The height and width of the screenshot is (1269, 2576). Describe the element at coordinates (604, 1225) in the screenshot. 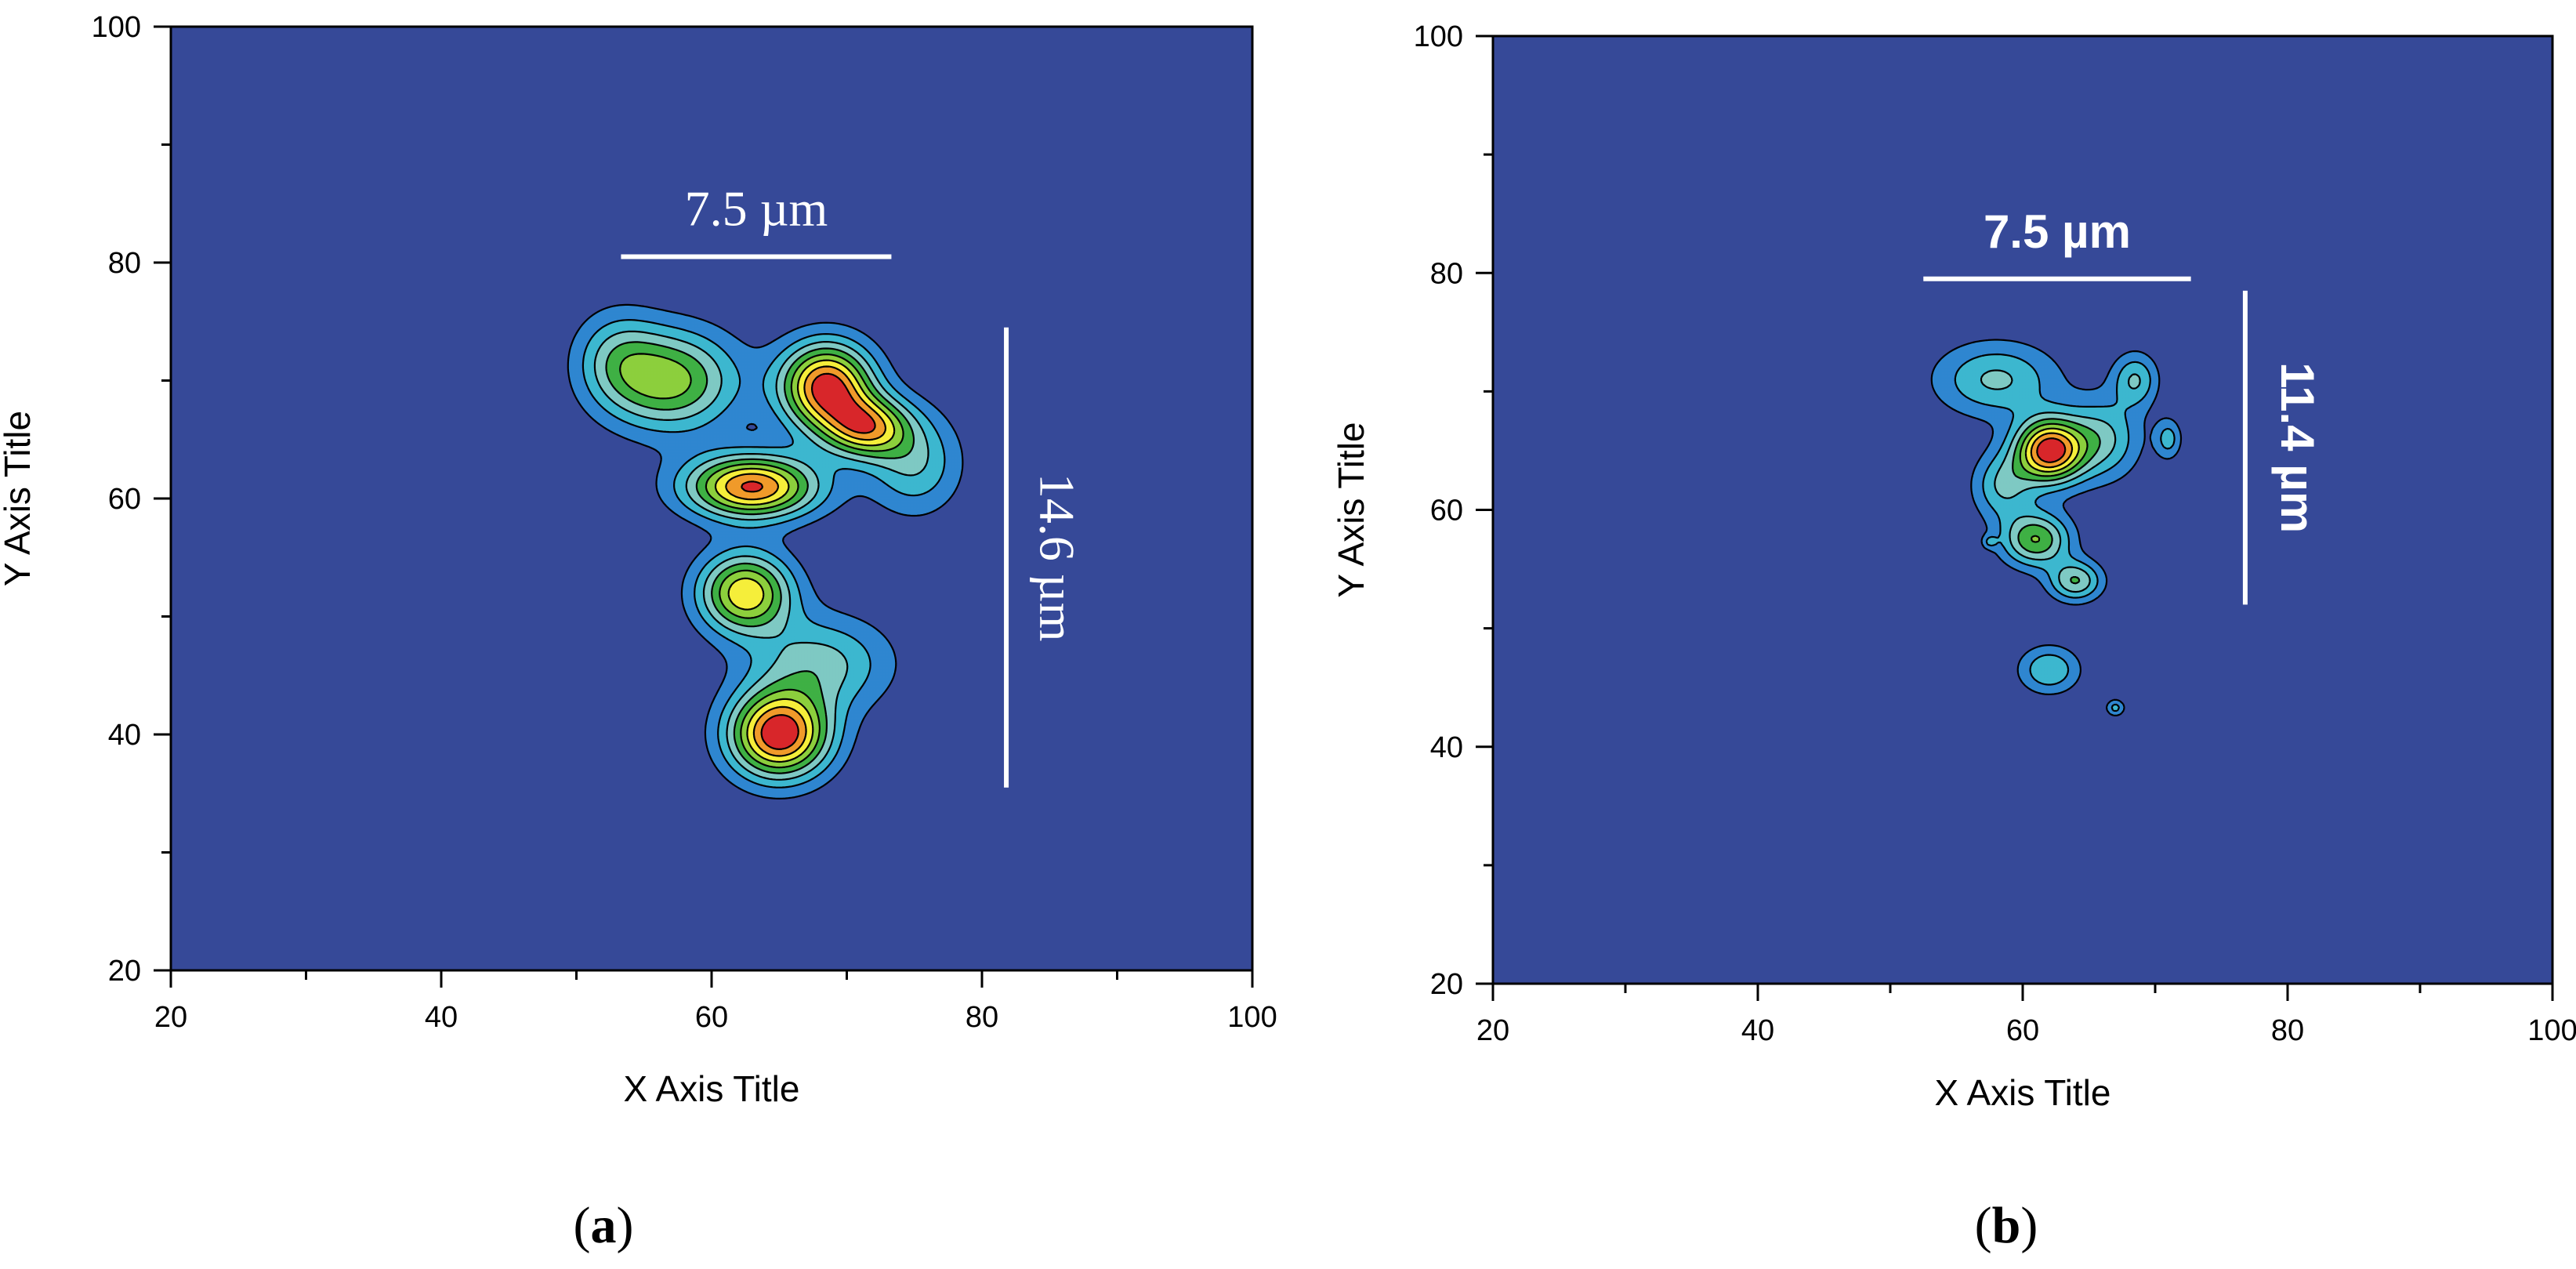

I see `panel-label: (a)` at that location.